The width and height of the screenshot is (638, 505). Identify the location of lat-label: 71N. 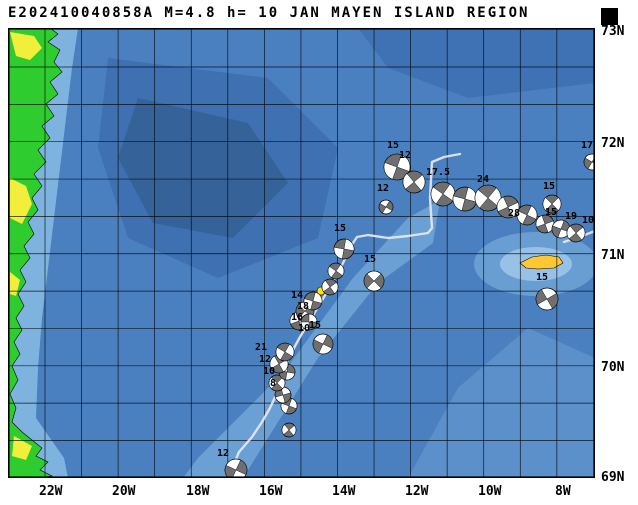
(613, 255).